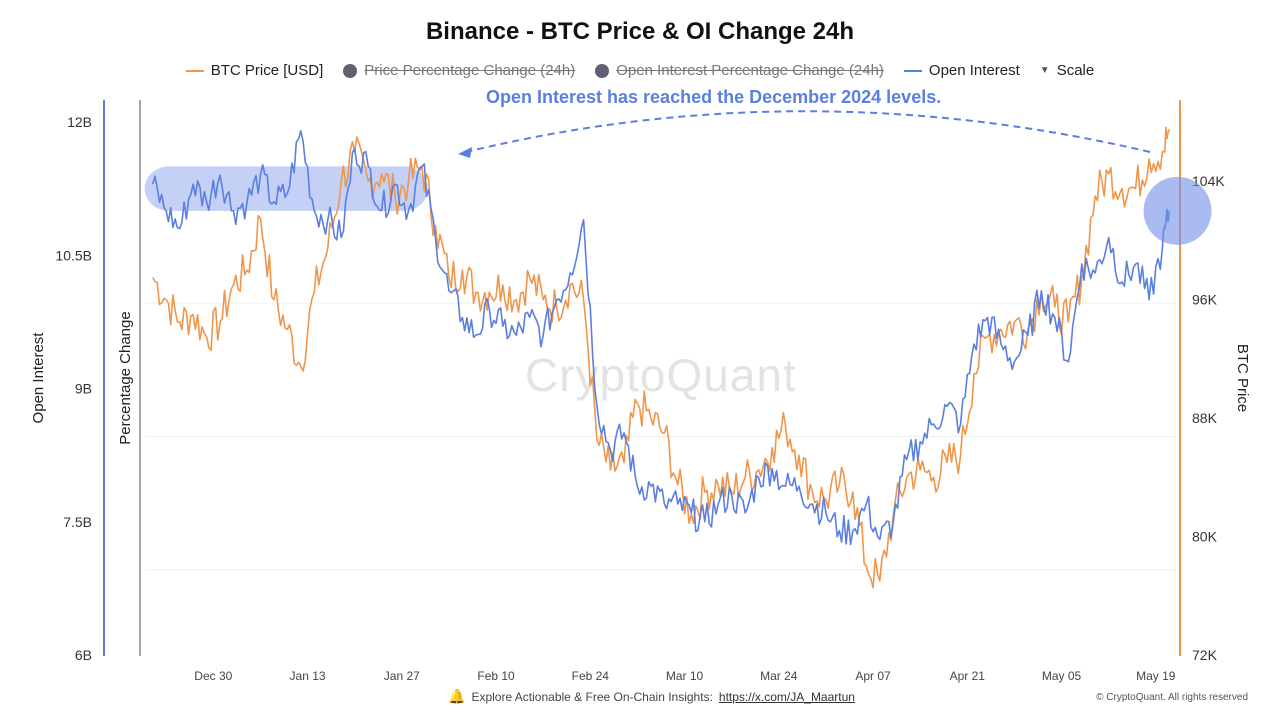 The image size is (1280, 720). What do you see at coordinates (873, 676) in the screenshot?
I see `x-tick-label: Apr 07` at bounding box center [873, 676].